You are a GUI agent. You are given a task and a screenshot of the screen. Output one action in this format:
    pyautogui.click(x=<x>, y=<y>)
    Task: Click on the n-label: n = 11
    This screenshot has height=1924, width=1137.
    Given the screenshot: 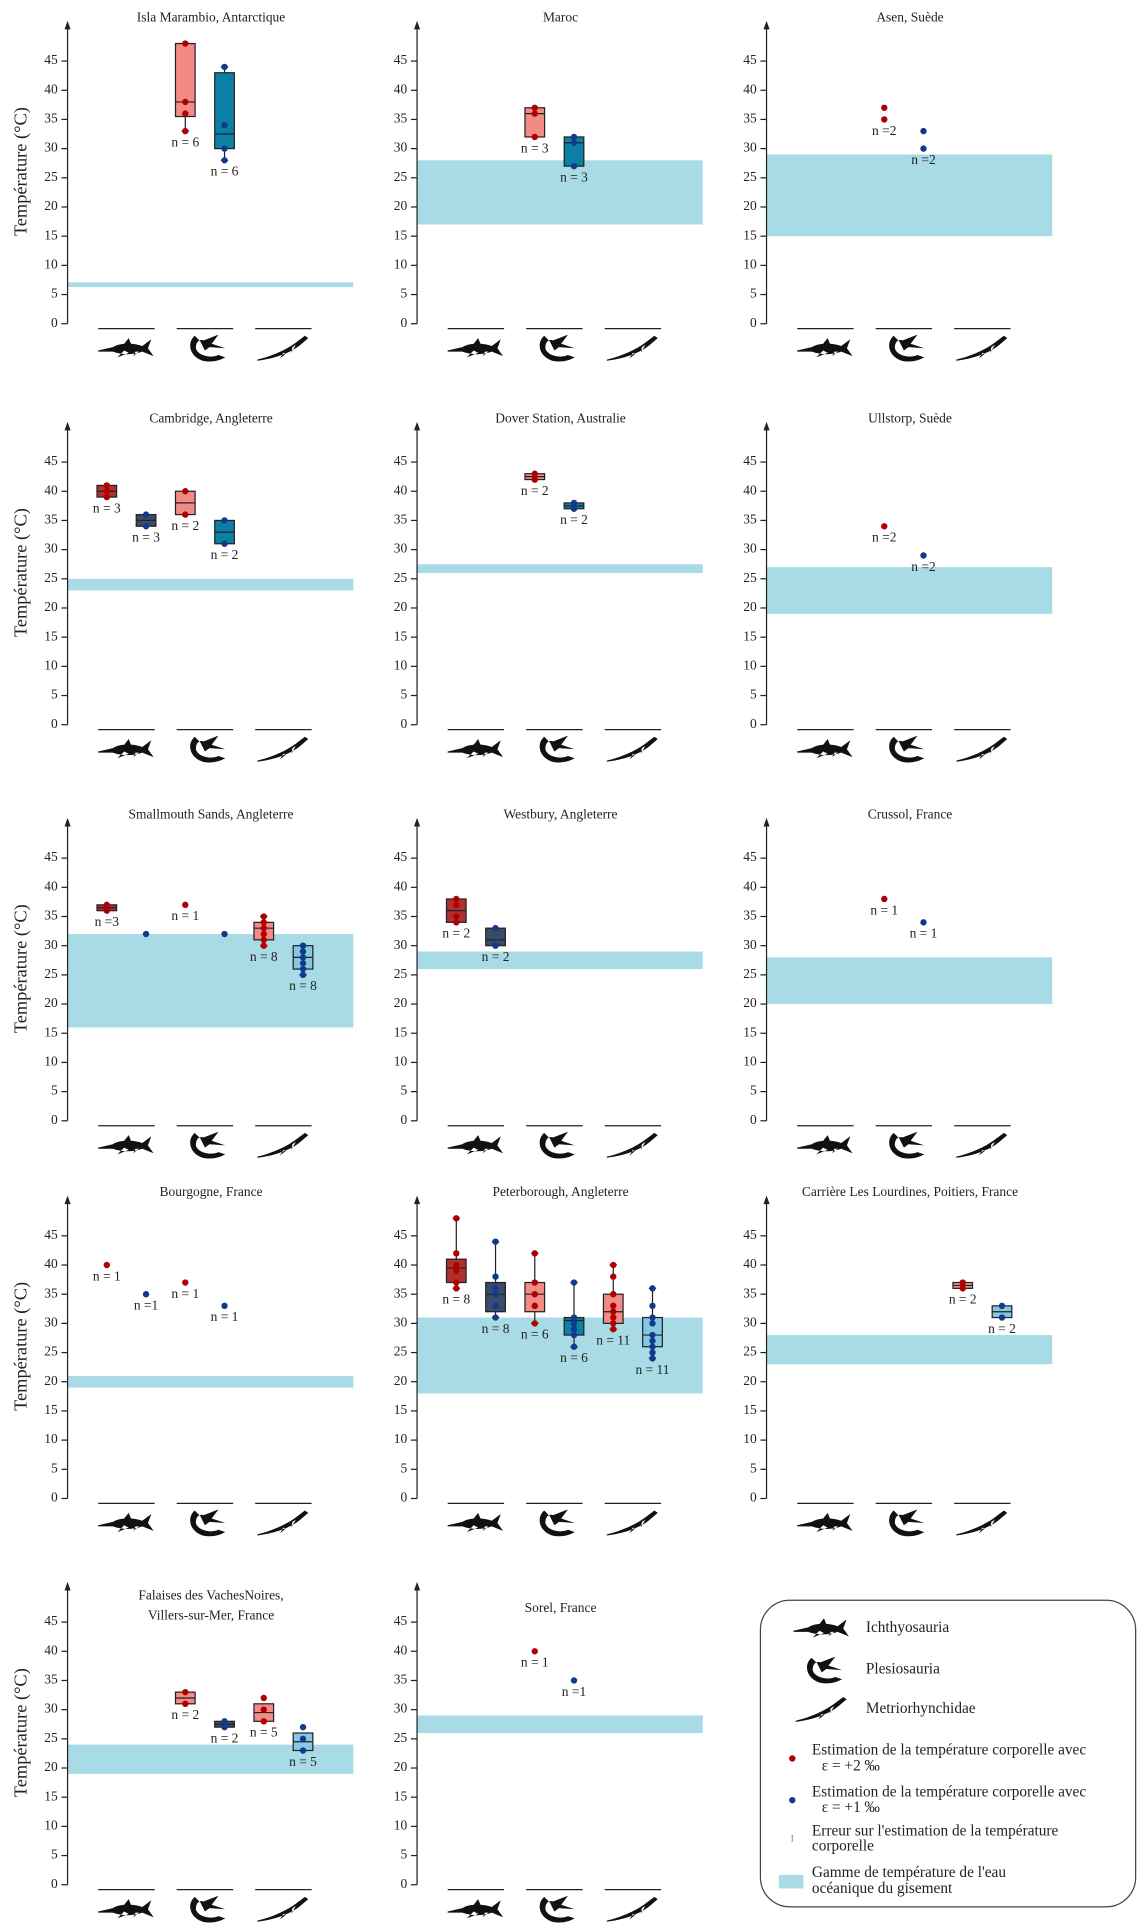 What is the action you would take?
    pyautogui.click(x=613, y=1340)
    